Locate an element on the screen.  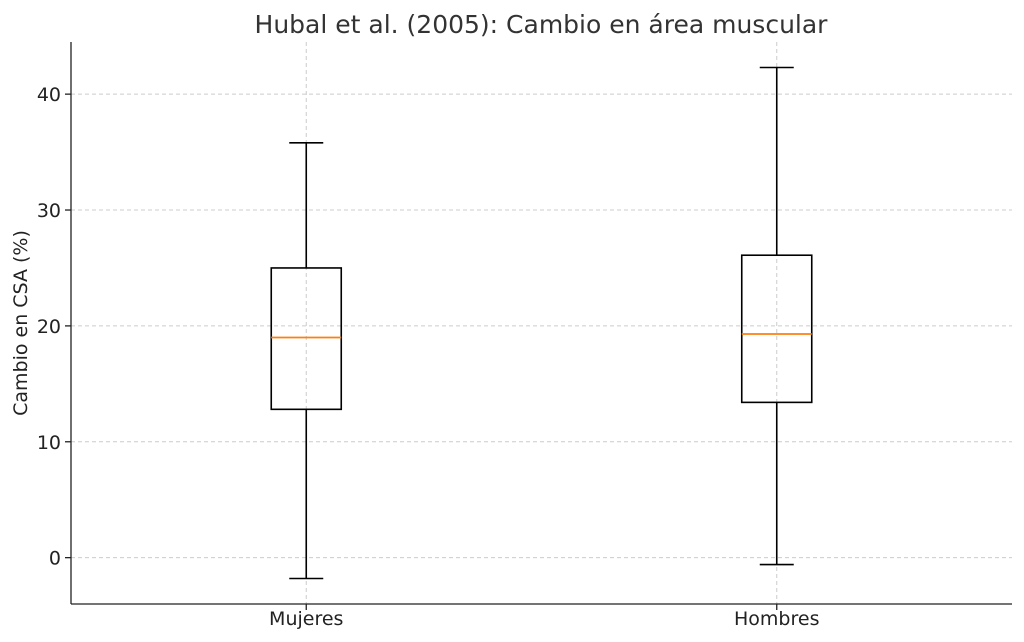
y-tick-label-30: 30 is located at coordinates (49, 211).